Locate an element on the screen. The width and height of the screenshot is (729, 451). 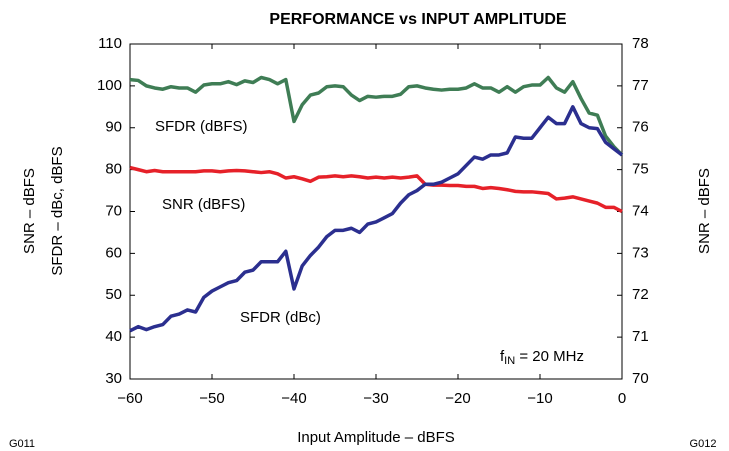
series-label: SFDR (dBFS) is located at coordinates (201, 126).